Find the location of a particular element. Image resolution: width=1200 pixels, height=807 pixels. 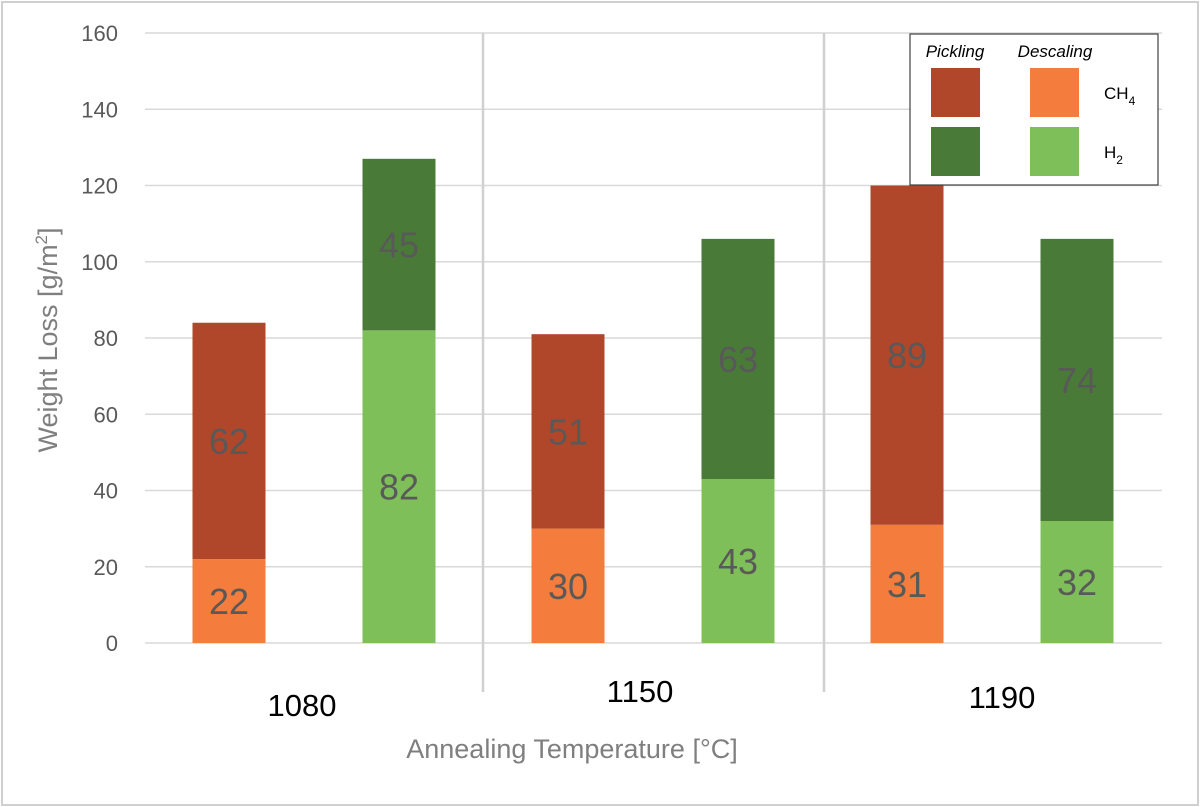

data-label-descaling: 22 is located at coordinates (229, 601).